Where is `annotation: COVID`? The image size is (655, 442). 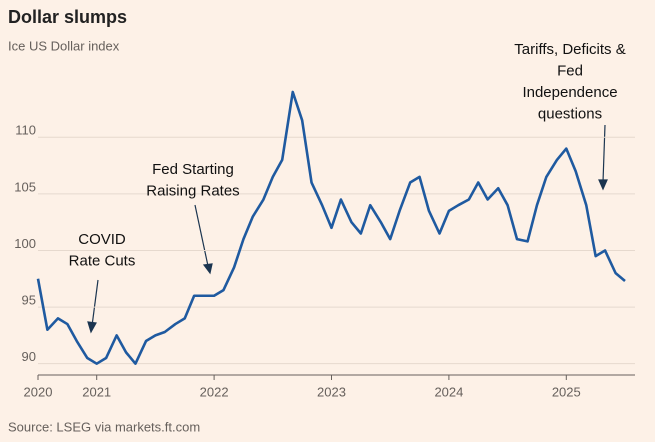
annotation: COVID is located at coordinates (102, 239).